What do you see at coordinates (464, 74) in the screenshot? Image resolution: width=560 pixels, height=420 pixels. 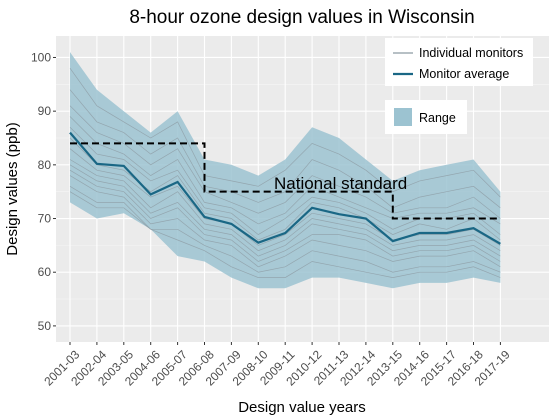 I see `legend-average-label: Monitor average` at bounding box center [464, 74].